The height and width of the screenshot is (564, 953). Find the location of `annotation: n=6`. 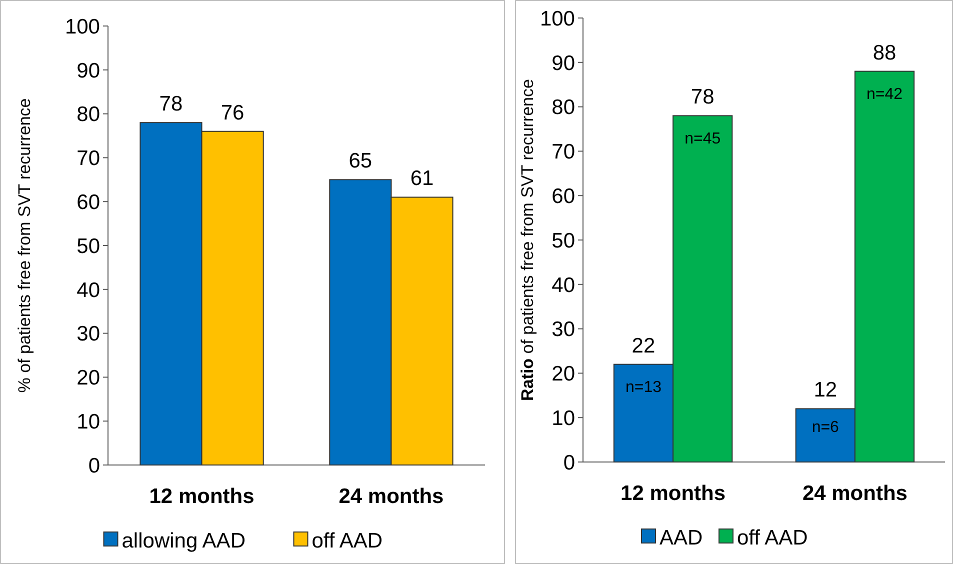

annotation: n=6 is located at coordinates (826, 427).